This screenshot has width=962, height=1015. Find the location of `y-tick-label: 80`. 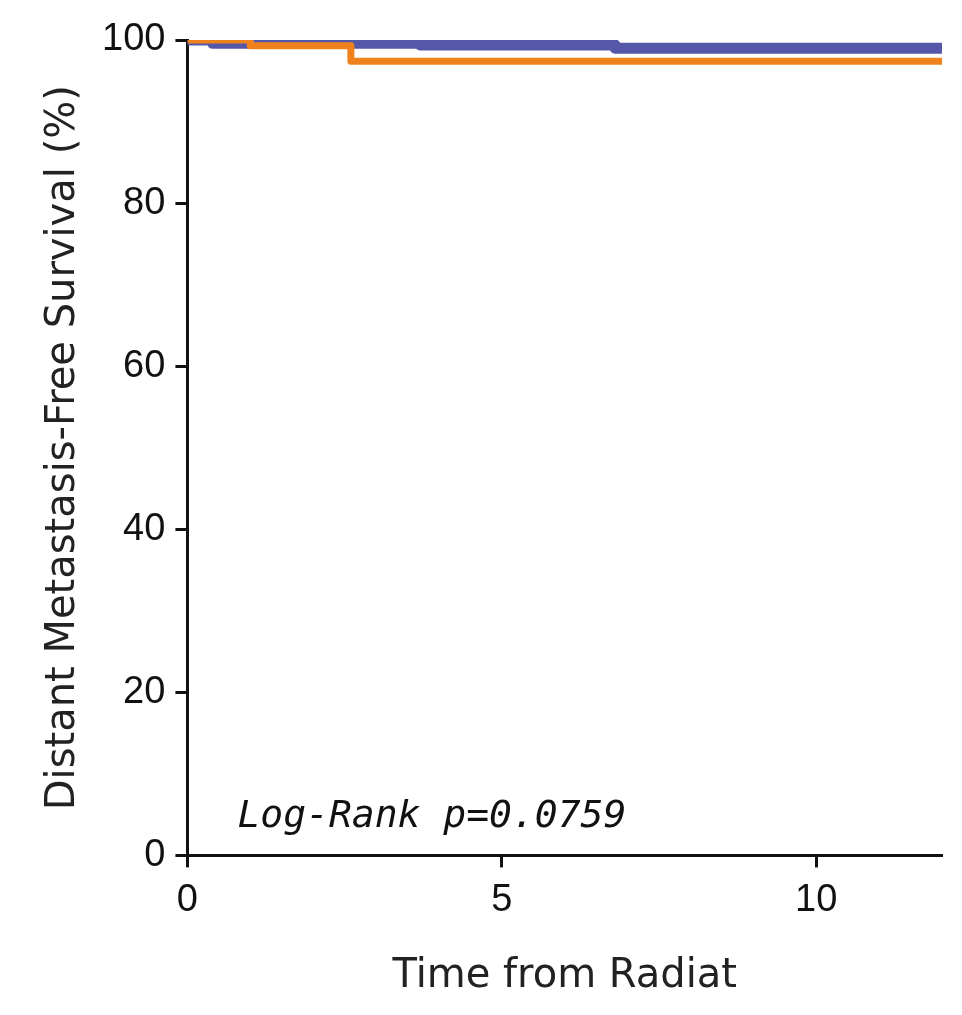

y-tick-label: 80 is located at coordinates (144, 200).